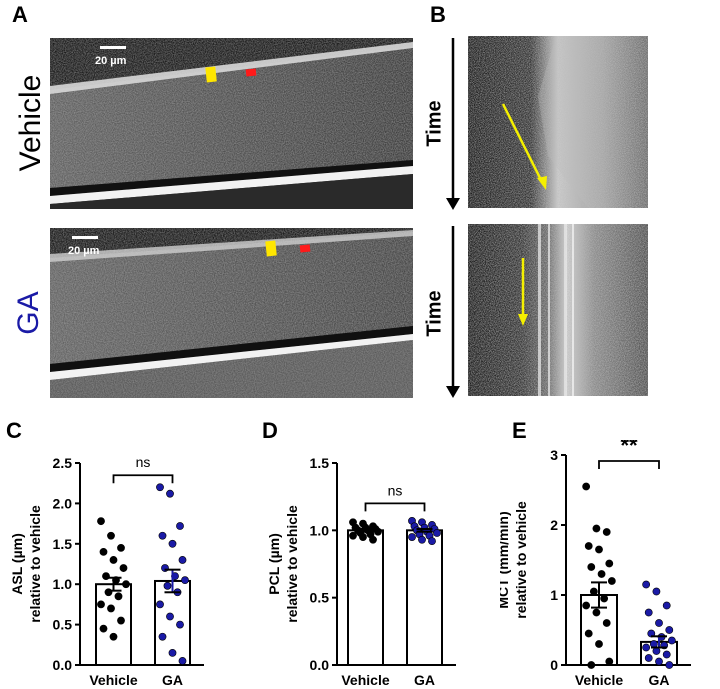 The width and height of the screenshot is (720, 689). Describe the element at coordinates (14, 430) in the screenshot. I see `panel-letter-c: C` at that location.